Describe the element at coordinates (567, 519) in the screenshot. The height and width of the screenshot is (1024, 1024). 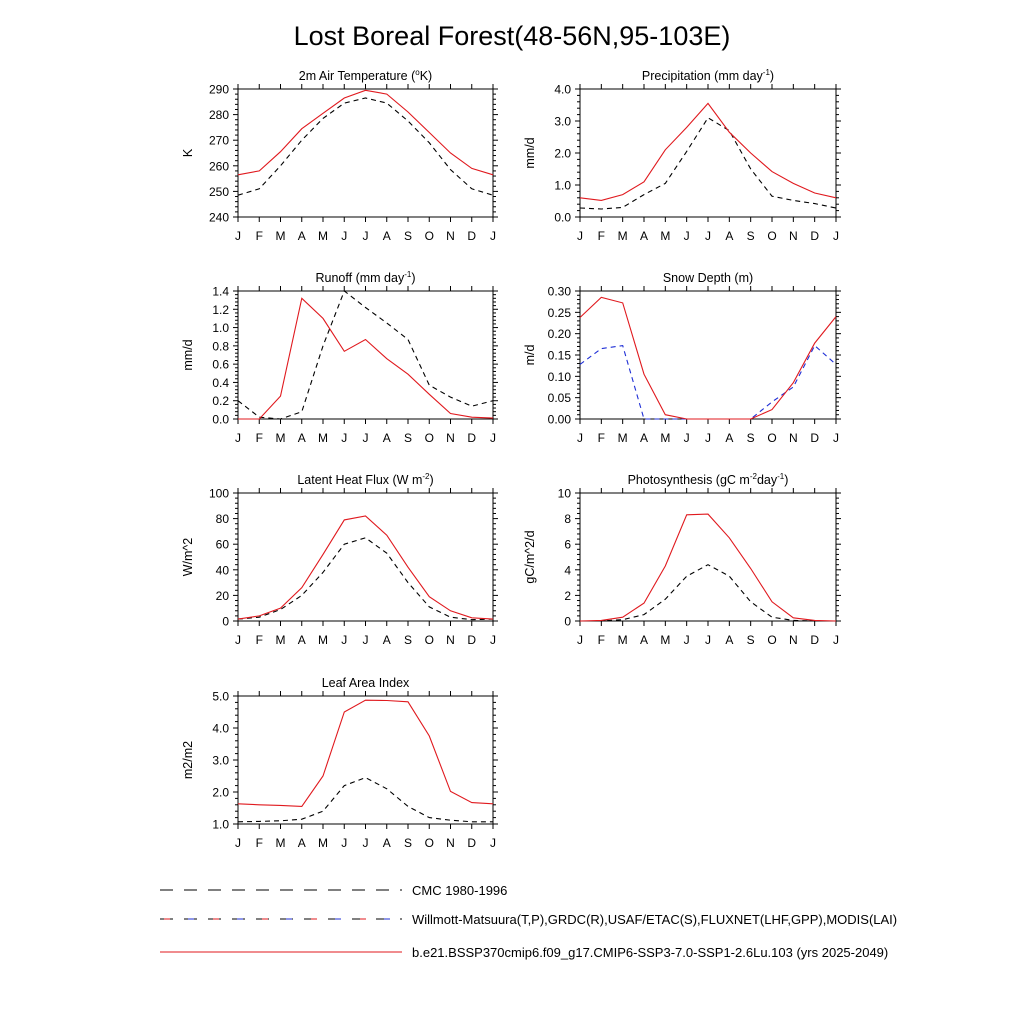
I see `y-tick-label: 8` at that location.